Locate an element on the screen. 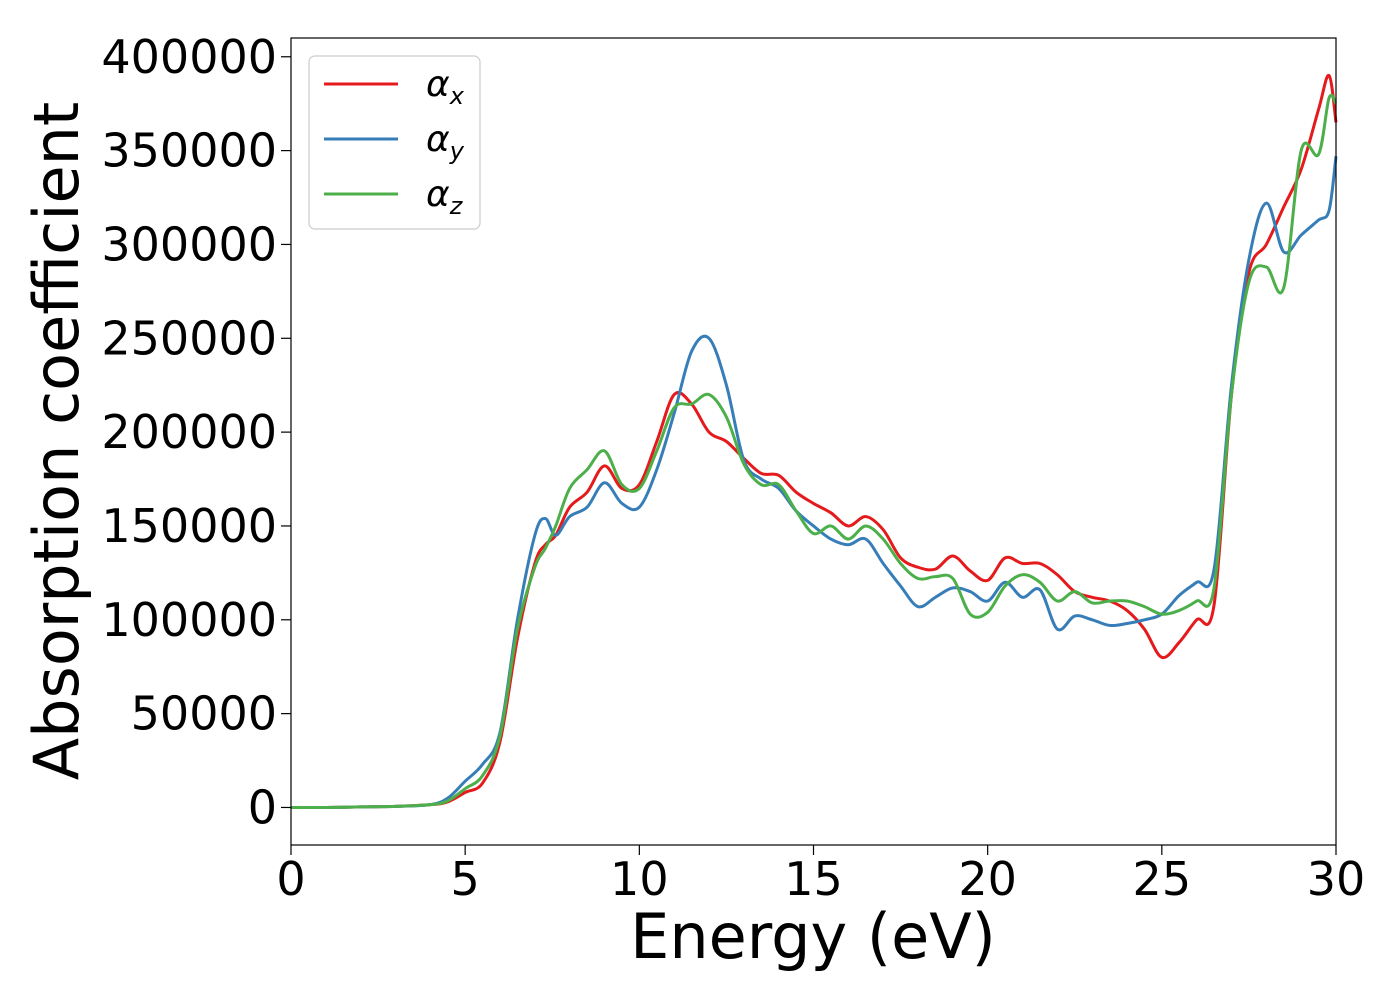  y-tick-label: 0 is located at coordinates (262, 807).